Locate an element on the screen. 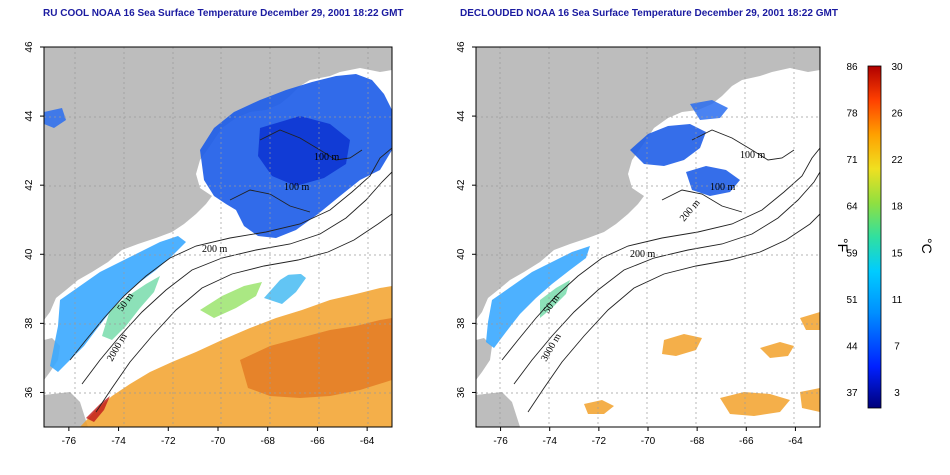 The height and width of the screenshot is (475, 950). celsius-tick-label: 3 is located at coordinates (897, 393).